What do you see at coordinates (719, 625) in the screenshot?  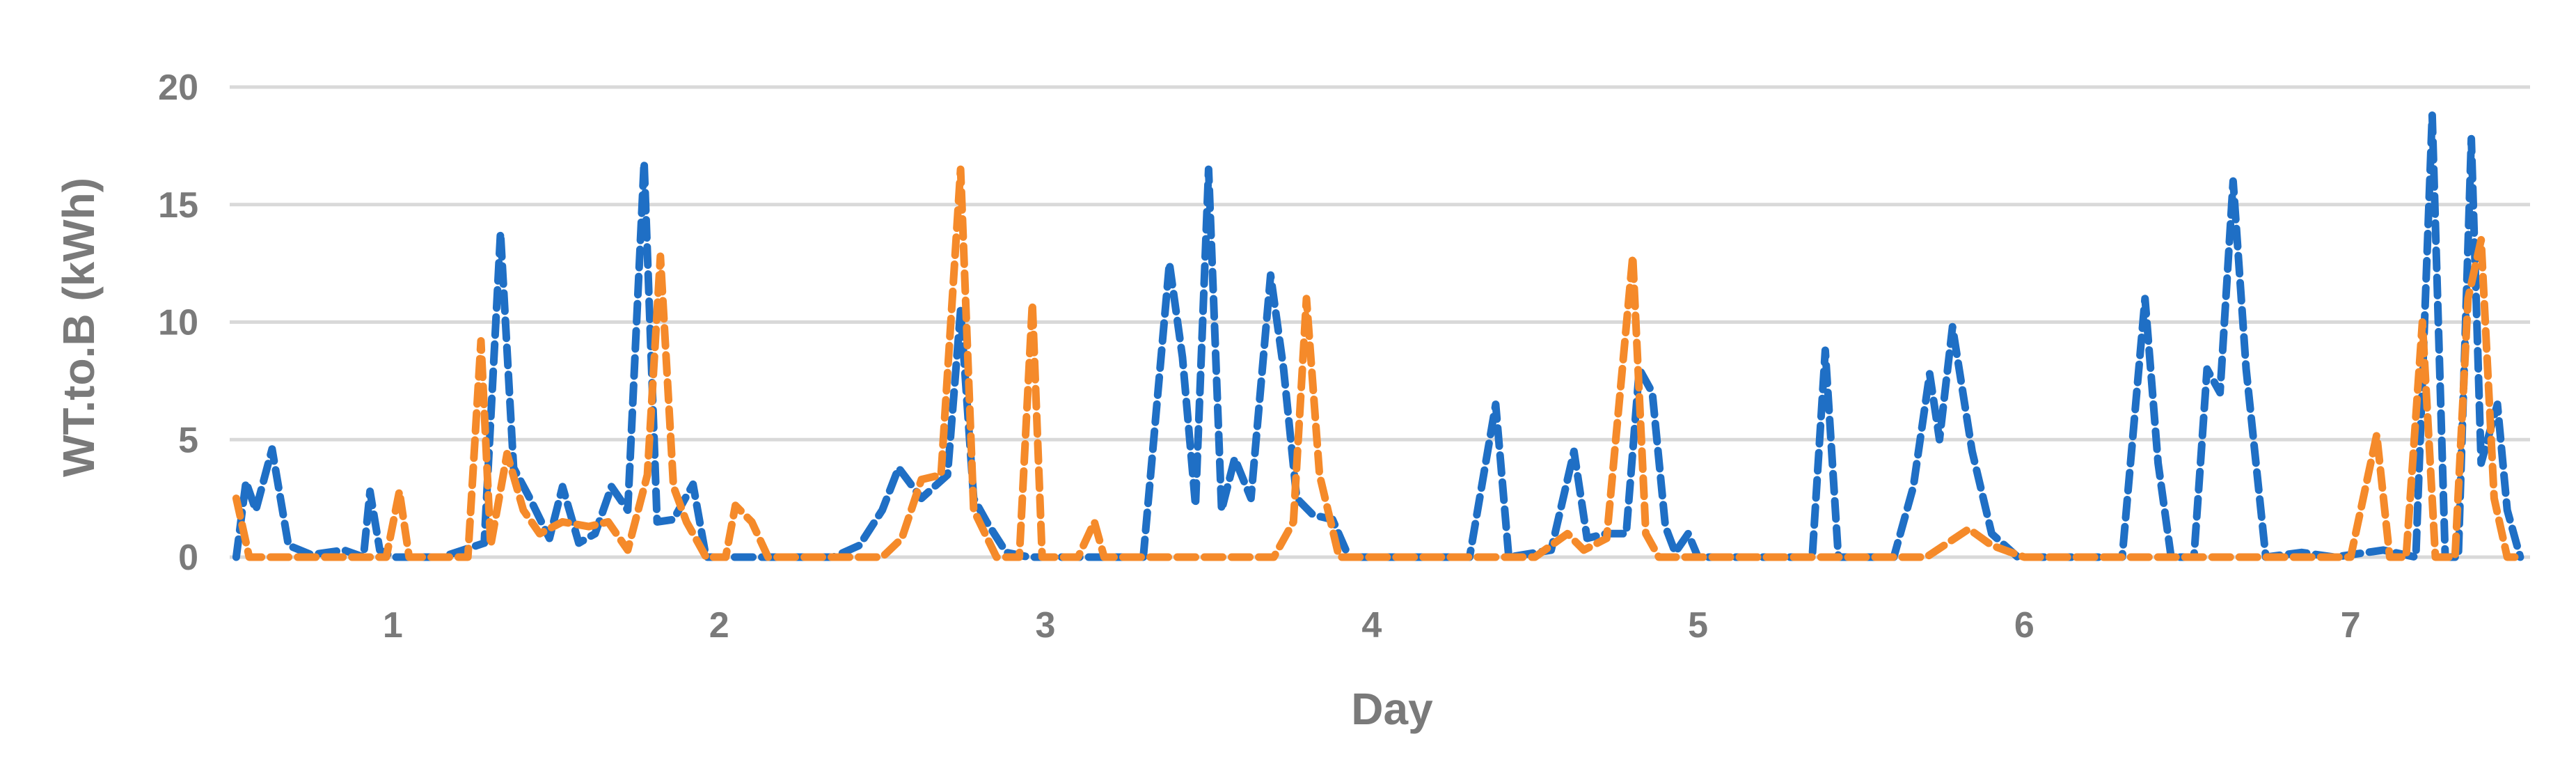 I see `x-tick-label: 2` at bounding box center [719, 625].